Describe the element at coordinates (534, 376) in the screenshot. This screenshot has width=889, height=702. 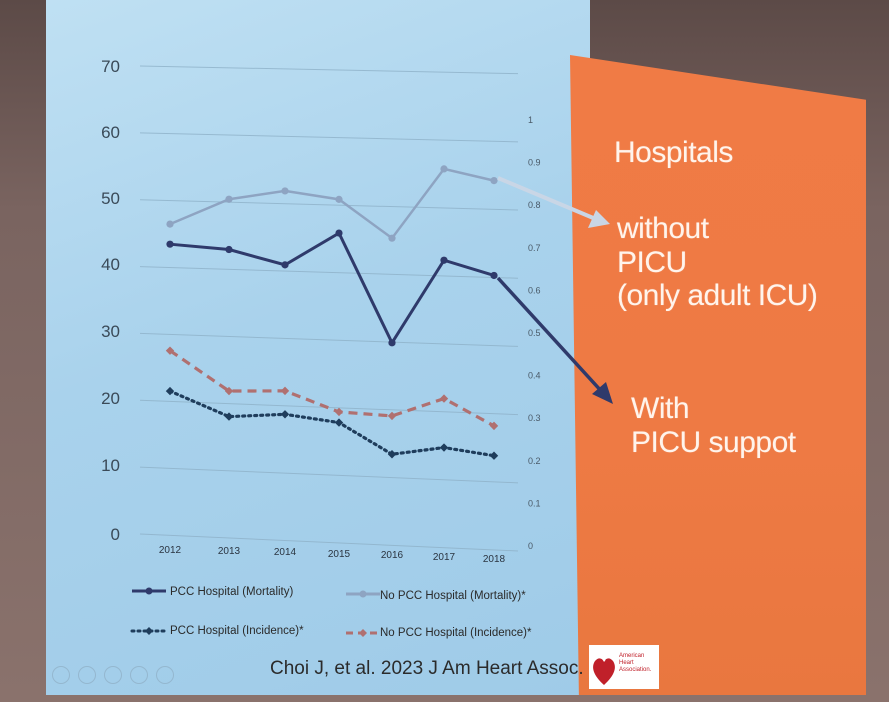
I see `right-tick-label: 0.4` at that location.